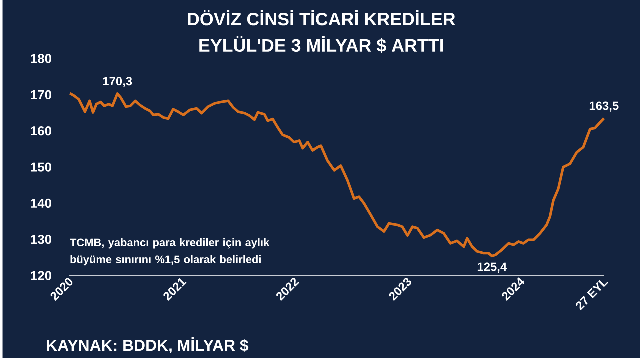 This screenshot has height=358, width=640. I want to click on text: KAYNAK: BDDK, MİLYAR $, so click(148, 345).